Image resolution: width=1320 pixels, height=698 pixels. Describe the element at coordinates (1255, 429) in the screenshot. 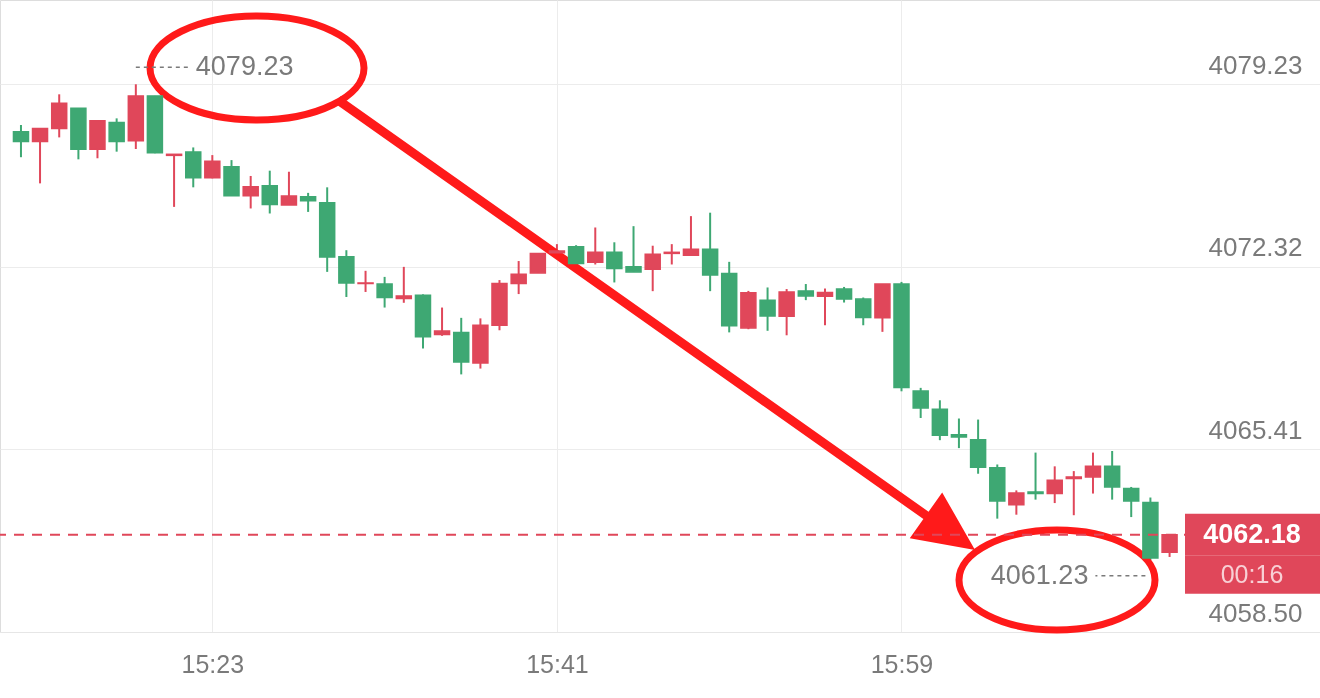

I see `y-tick-label: 4065.41` at that location.